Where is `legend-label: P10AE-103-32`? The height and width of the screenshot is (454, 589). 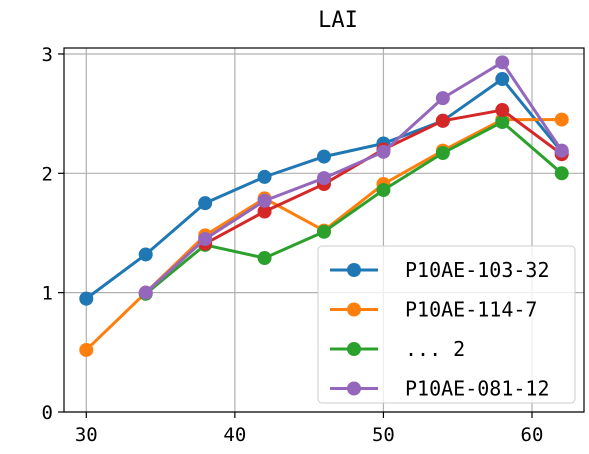
legend-label: P10AE-103-32 is located at coordinates (477, 270).